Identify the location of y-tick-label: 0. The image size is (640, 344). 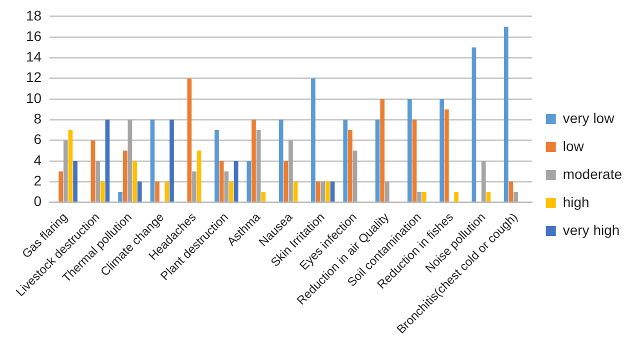
(38, 201).